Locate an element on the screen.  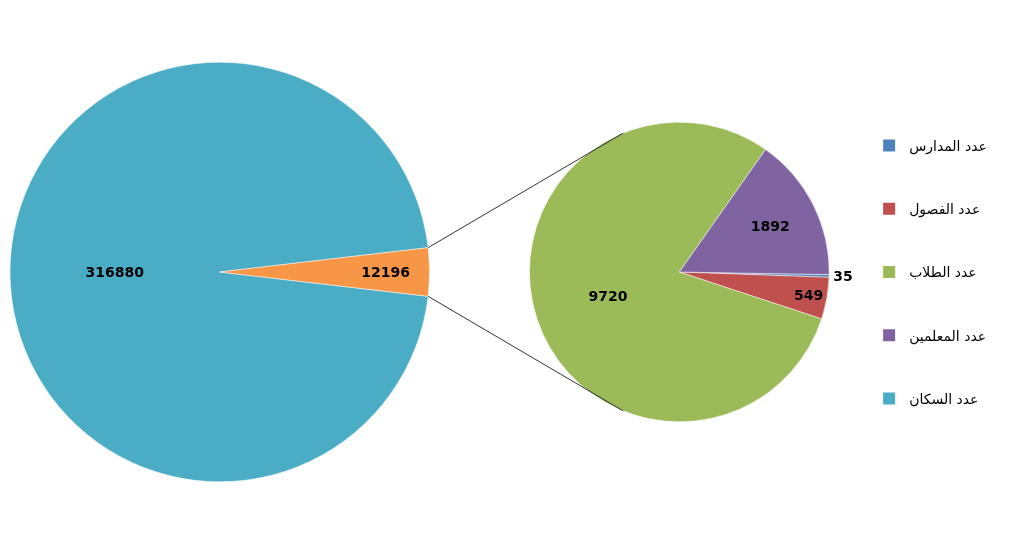
legend-label: عدد الفصول is located at coordinates (945, 210).